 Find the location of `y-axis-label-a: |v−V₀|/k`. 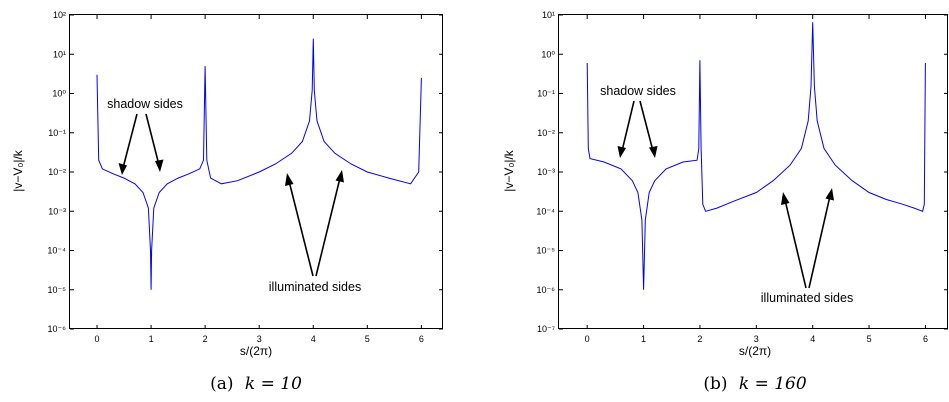

y-axis-label-a: |v−V₀|/k is located at coordinates (18, 170).